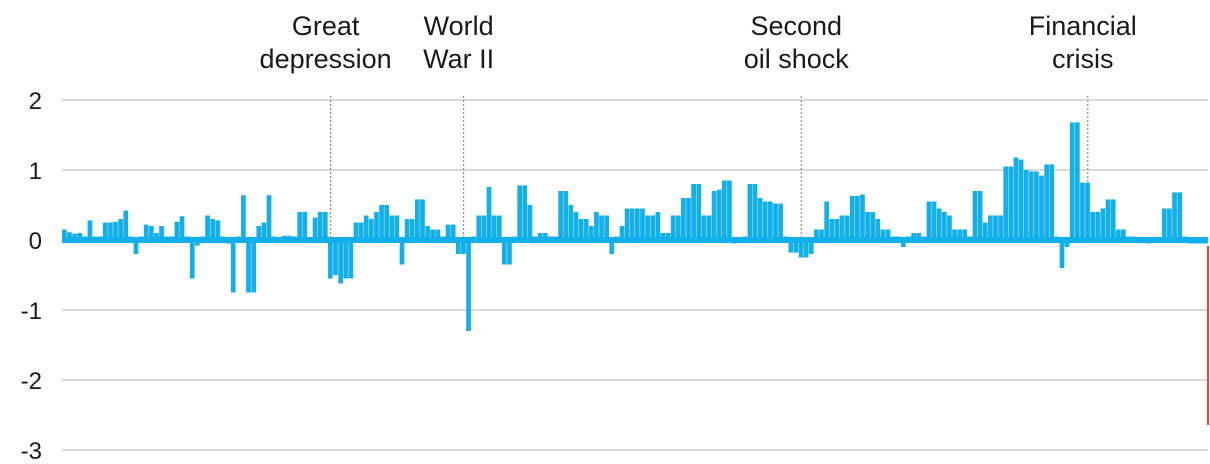 This screenshot has height=464, width=1210. What do you see at coordinates (35, 101) in the screenshot?
I see `y-tick-label: 2` at bounding box center [35, 101].